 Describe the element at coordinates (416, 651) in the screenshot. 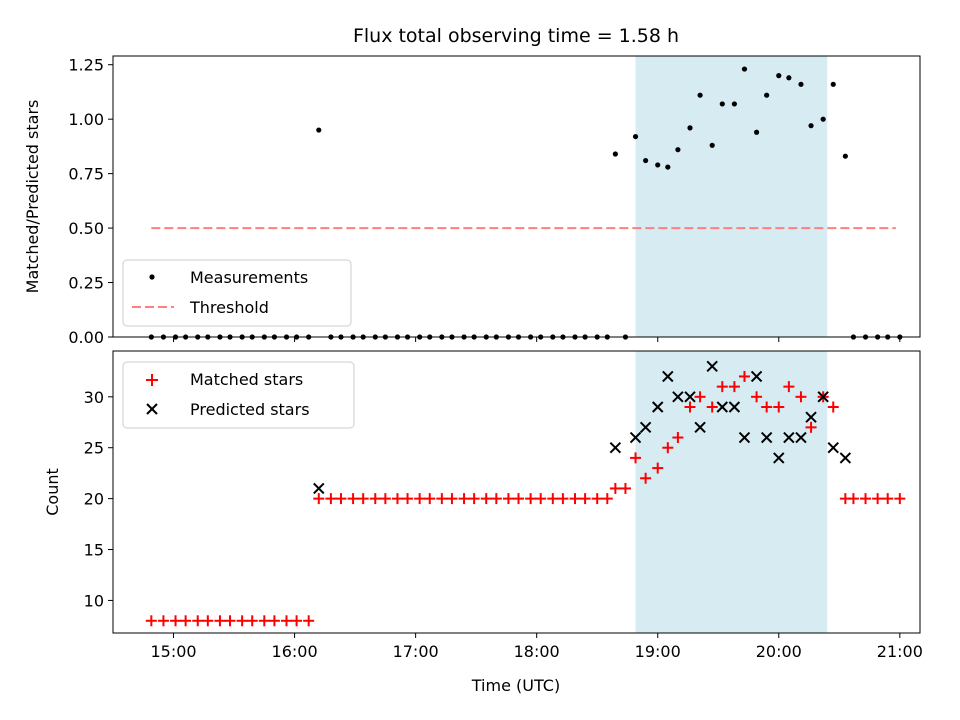

I see `x-tick-label: 17:00` at that location.